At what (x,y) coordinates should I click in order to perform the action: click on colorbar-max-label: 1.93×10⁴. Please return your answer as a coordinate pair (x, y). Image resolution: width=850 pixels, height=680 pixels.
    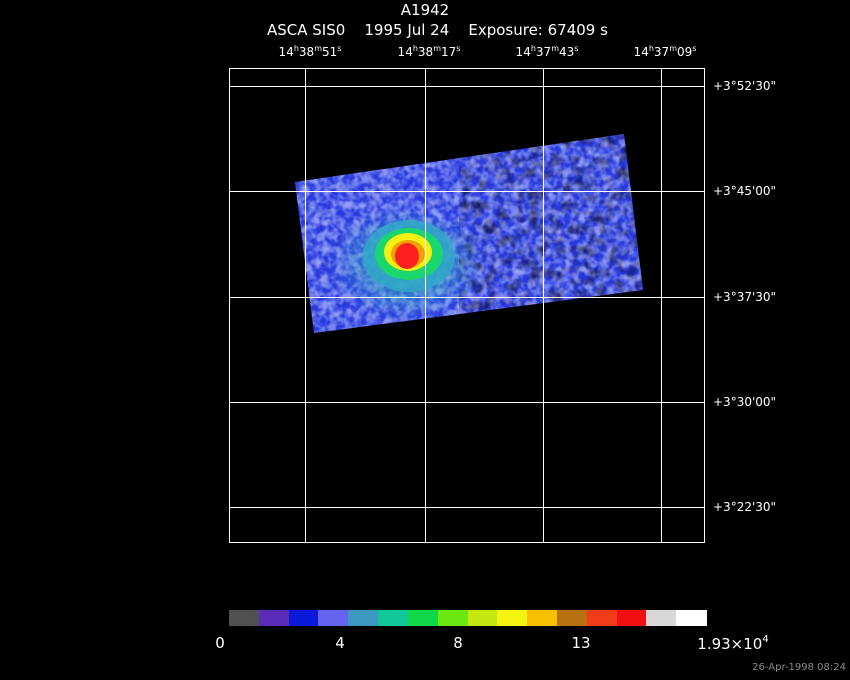
    Looking at the image, I should click on (733, 643).